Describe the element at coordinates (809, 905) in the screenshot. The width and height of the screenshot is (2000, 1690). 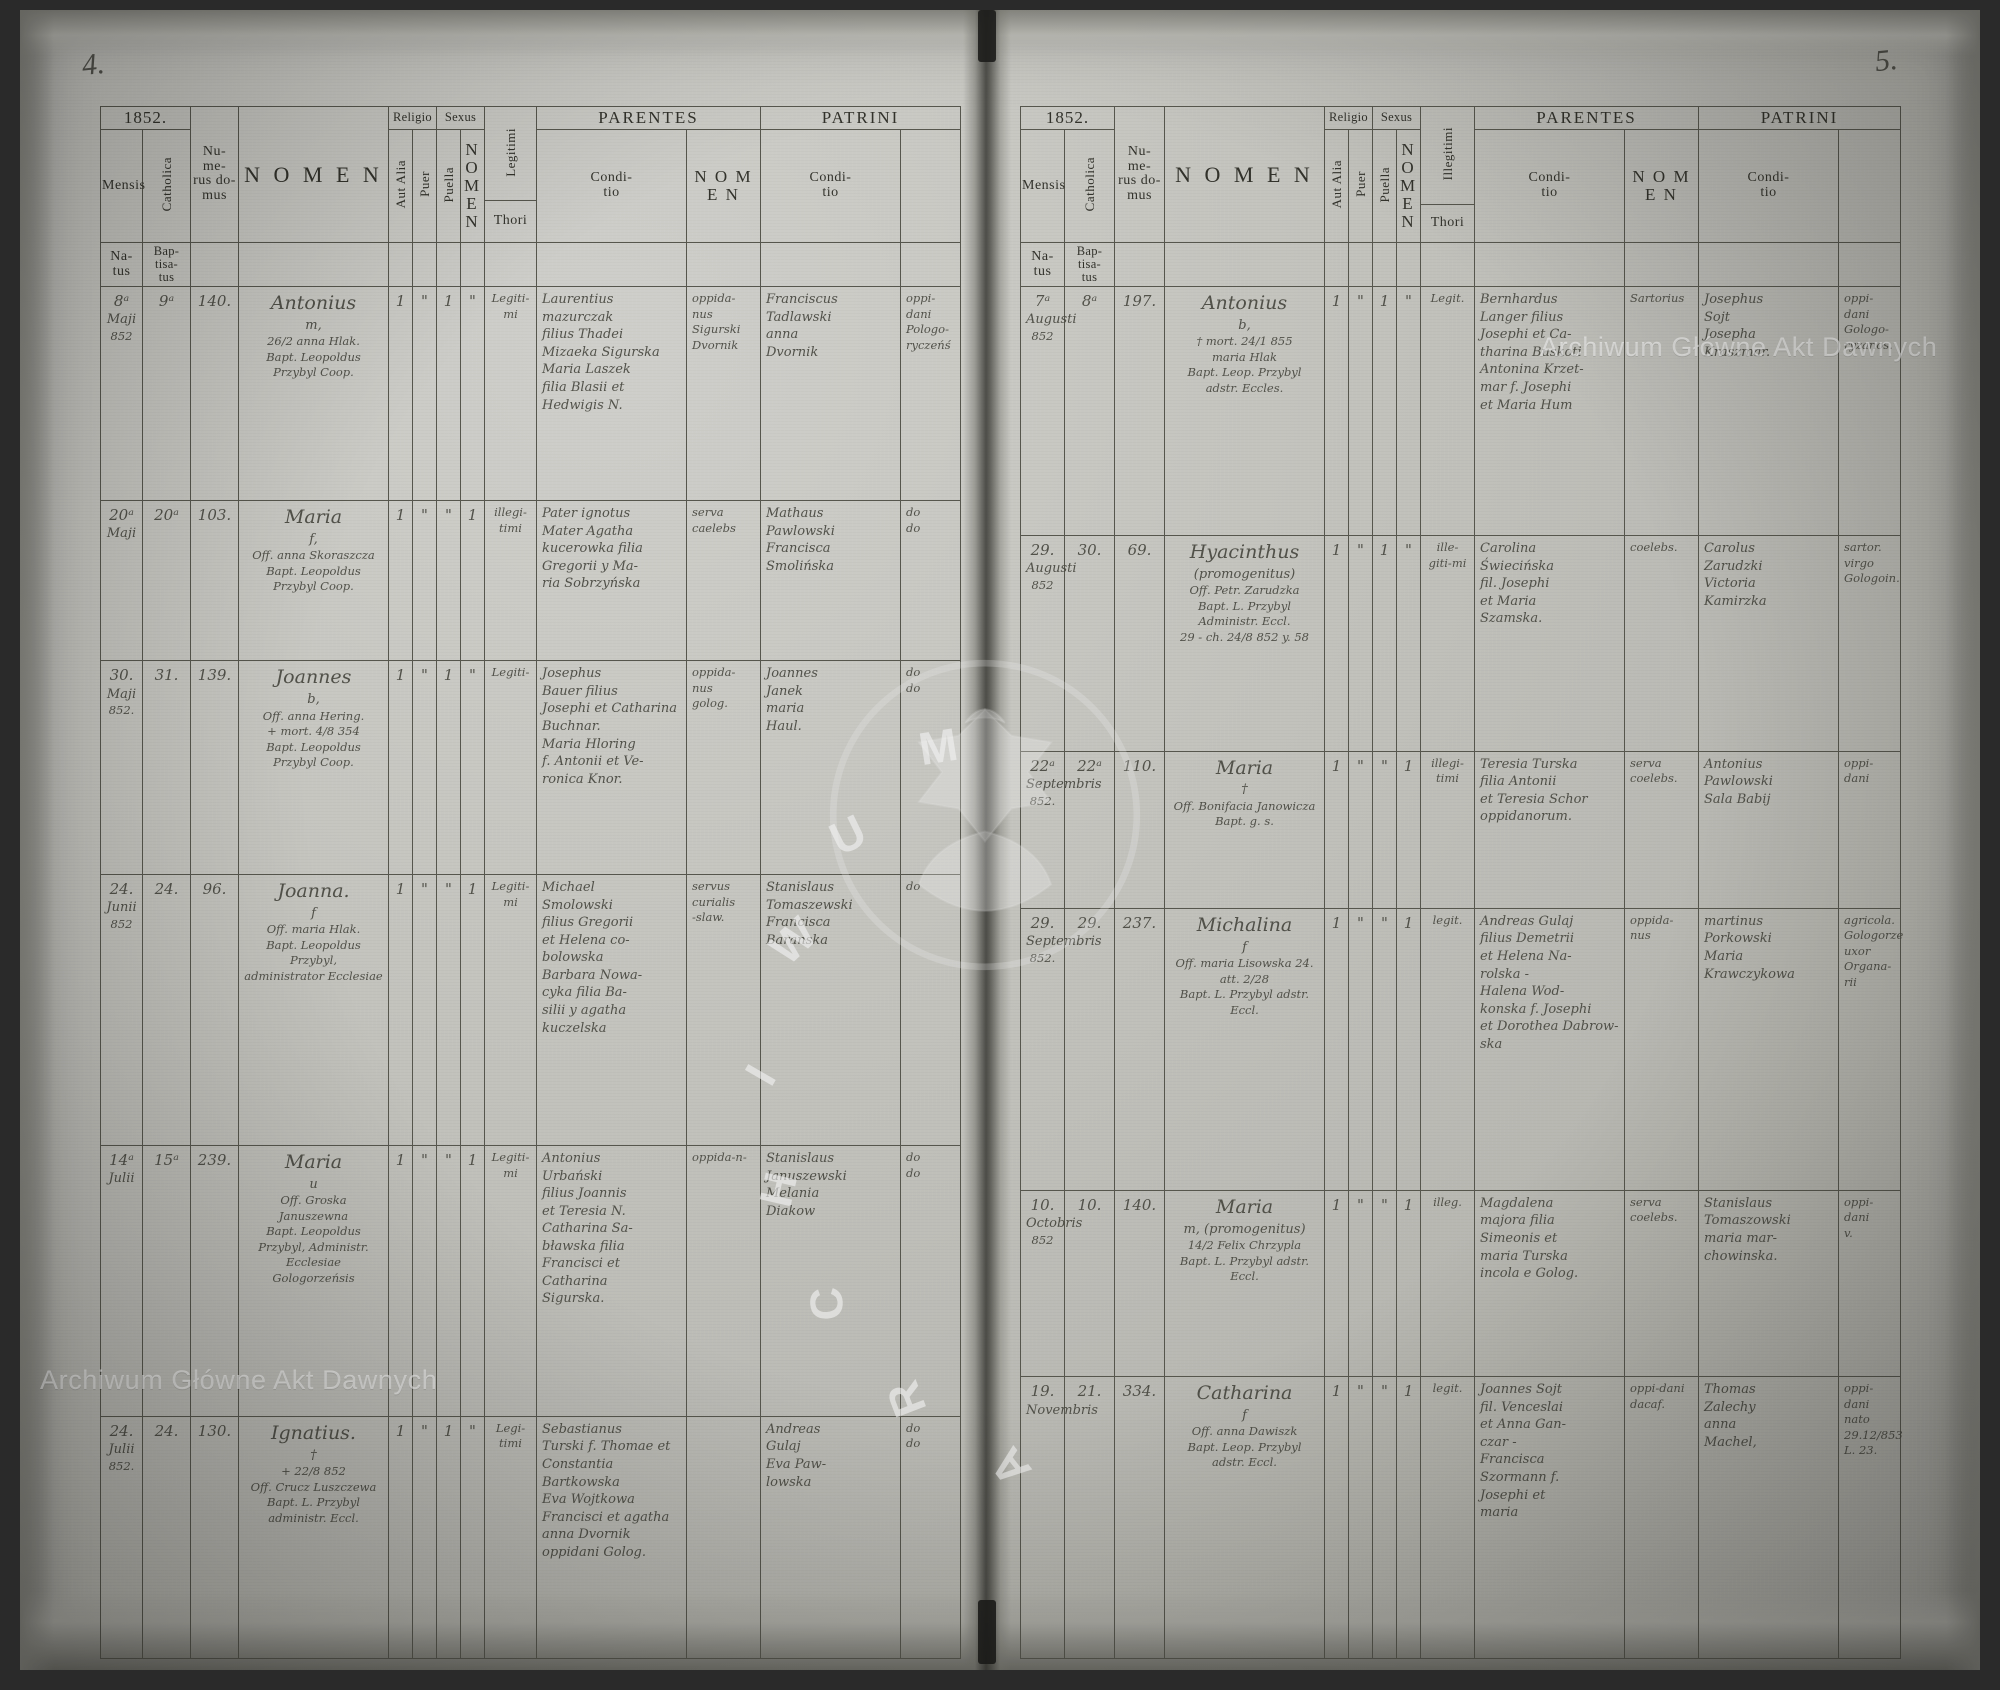
I see `handwritten-line: Tomaszewski` at that location.